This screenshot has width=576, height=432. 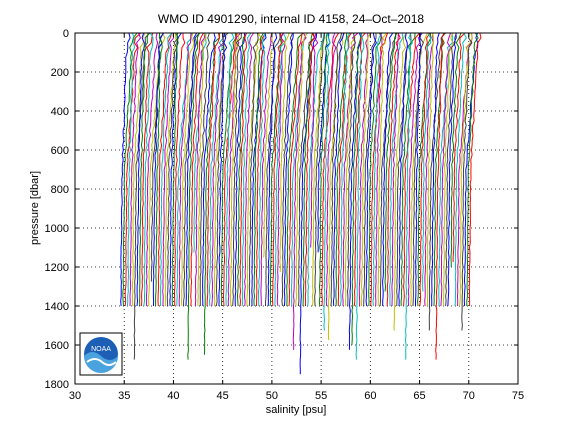 I want to click on y-tick-label: 1600, so click(x=57, y=346).